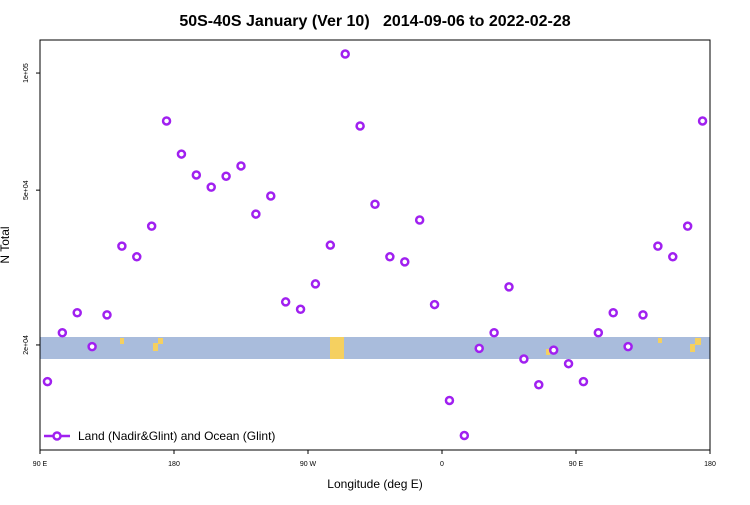 The image size is (750, 505). Describe the element at coordinates (57, 436) in the screenshot. I see `legend-marker` at that location.